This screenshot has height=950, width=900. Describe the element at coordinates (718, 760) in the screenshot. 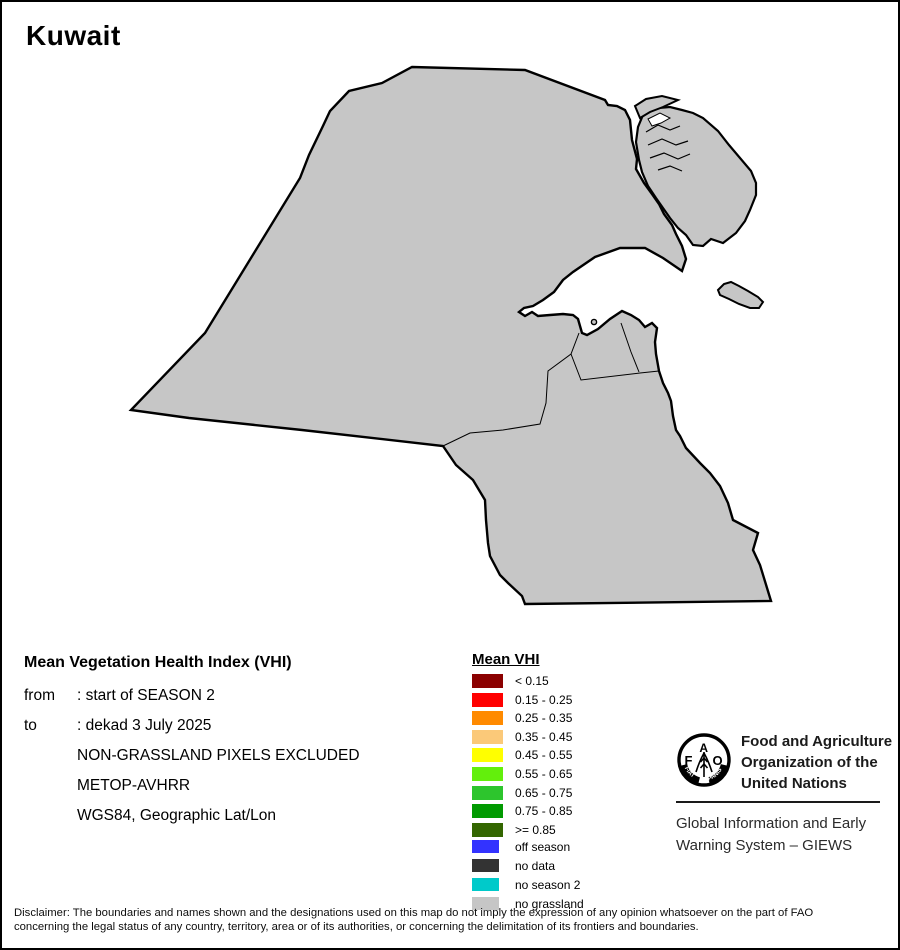

I see `fao-logo-letter-o: O` at that location.